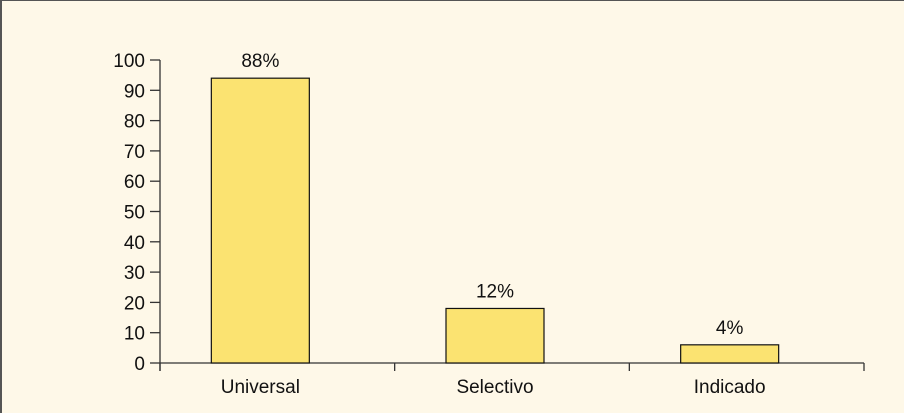 The image size is (906, 415). Describe the element at coordinates (134, 152) in the screenshot. I see `y-tick-label: 70` at that location.